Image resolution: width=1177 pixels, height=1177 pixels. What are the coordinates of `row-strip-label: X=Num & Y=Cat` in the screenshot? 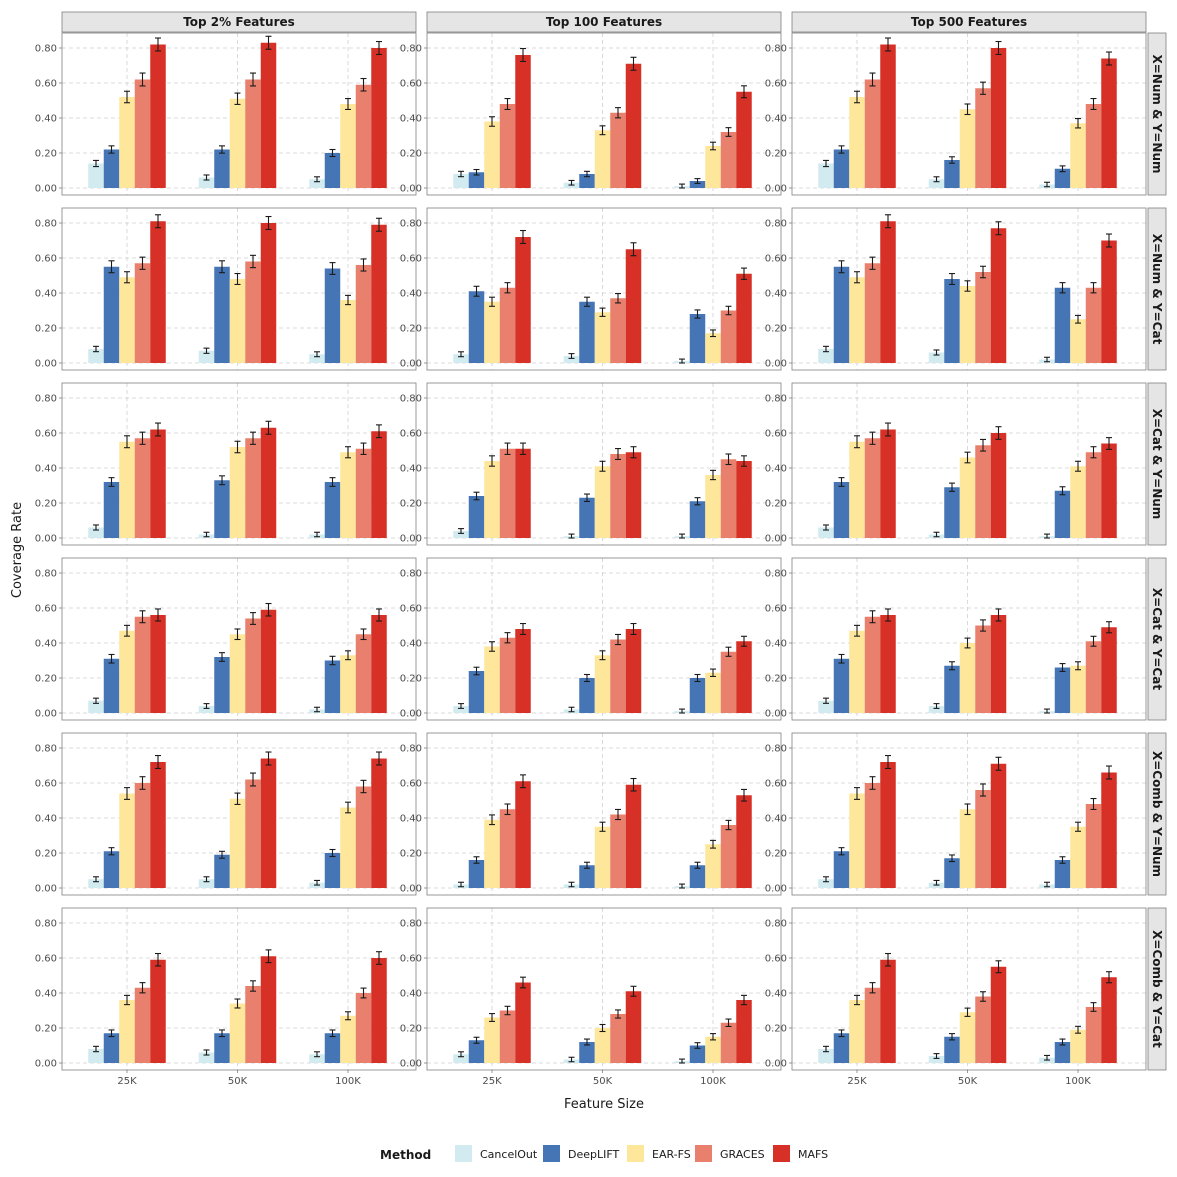 It's located at (1157, 289).